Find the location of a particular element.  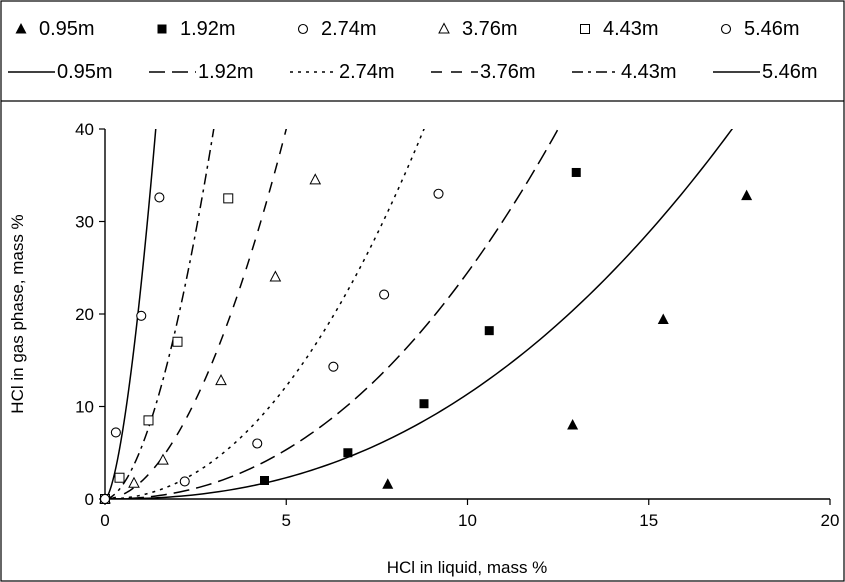

y-axis-title: HCl in gas phase, mass % is located at coordinates (17, 313).